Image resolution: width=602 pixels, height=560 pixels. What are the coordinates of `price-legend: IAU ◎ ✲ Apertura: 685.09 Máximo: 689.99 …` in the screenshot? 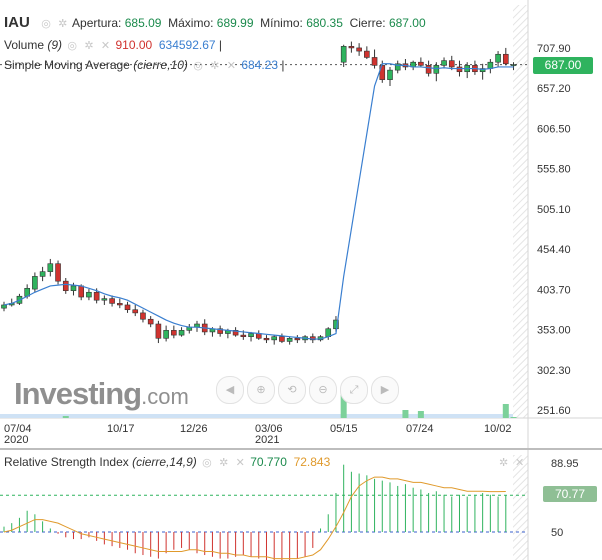 It's located at (215, 22).